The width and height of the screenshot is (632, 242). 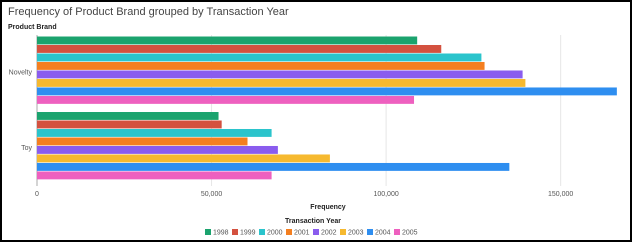 I want to click on x-axis-title: Frequency, so click(x=328, y=207).